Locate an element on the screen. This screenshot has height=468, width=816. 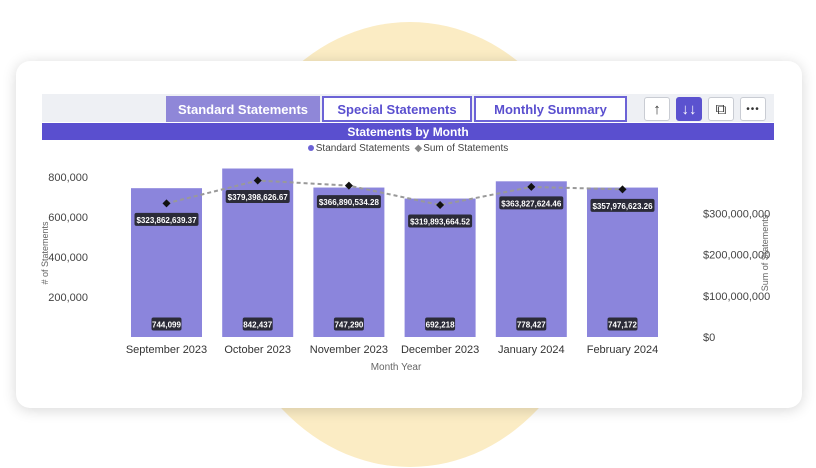
bar-data-label: 842,437 is located at coordinates (257, 325).